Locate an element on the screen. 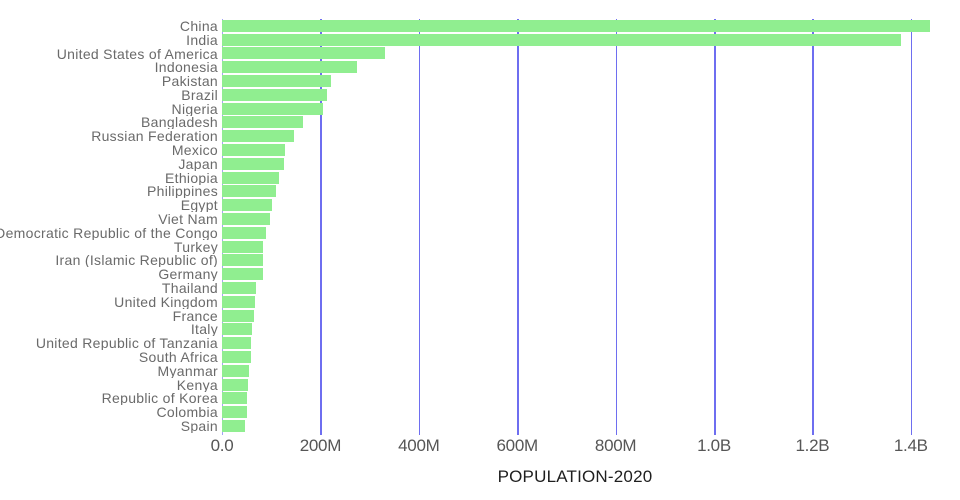 This screenshot has height=500, width=960. bar-row: Colombia is located at coordinates (480, 412).